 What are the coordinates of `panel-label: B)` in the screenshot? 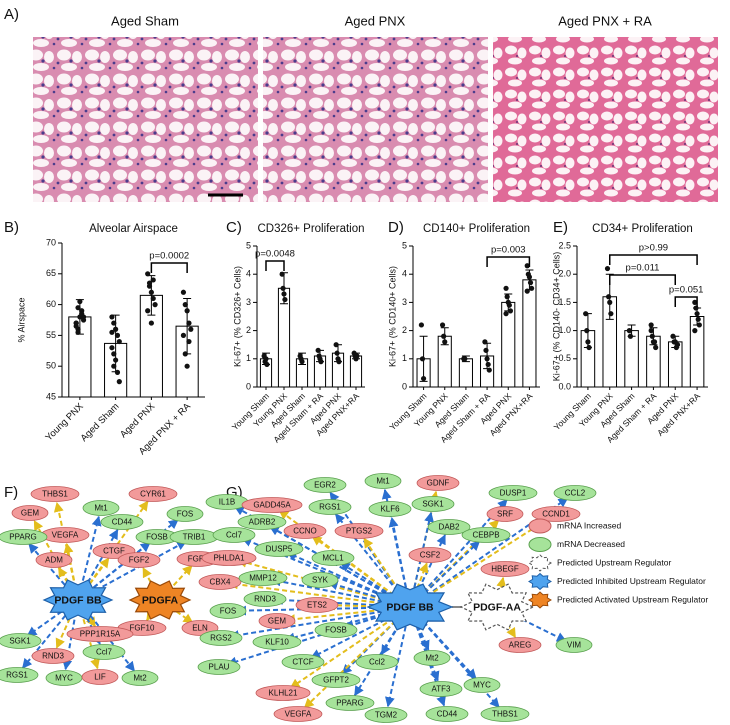 It's located at (11, 227).